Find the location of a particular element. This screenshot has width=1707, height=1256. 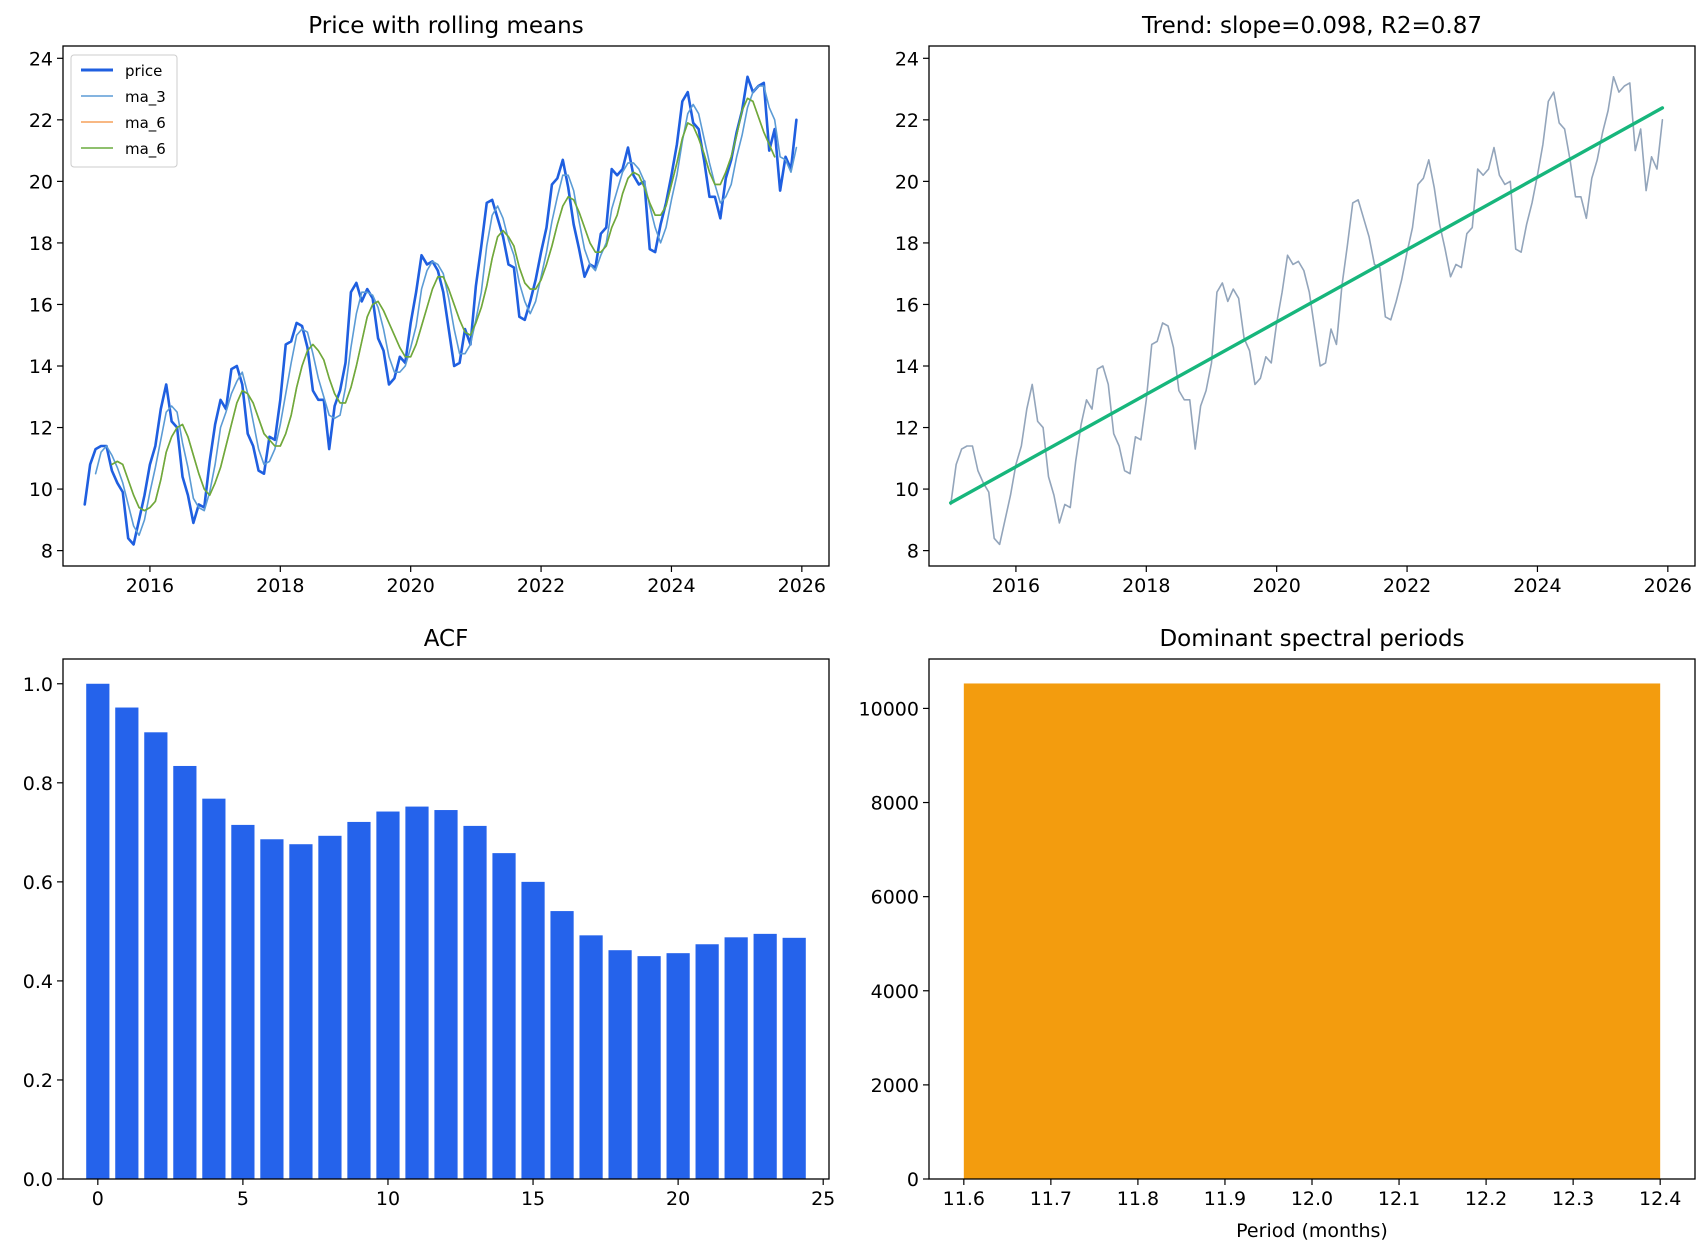

spectral-x-axis-label: Period (months) is located at coordinates (1312, 1231).